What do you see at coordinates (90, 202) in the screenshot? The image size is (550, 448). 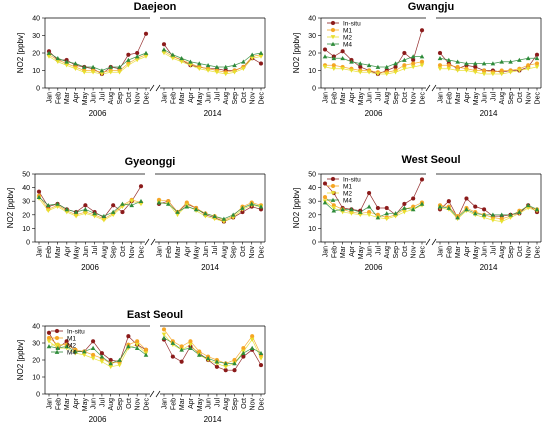 I see `series-line-insitu` at bounding box center [90, 202].